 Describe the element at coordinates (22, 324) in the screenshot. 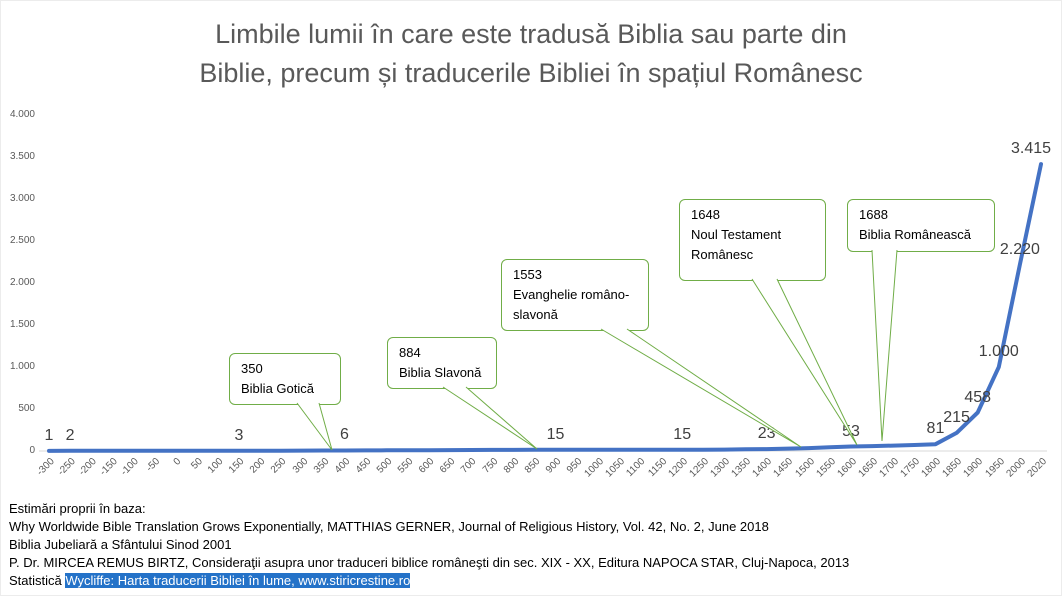

I see `y-axis-tick-label: 1.500` at that location.